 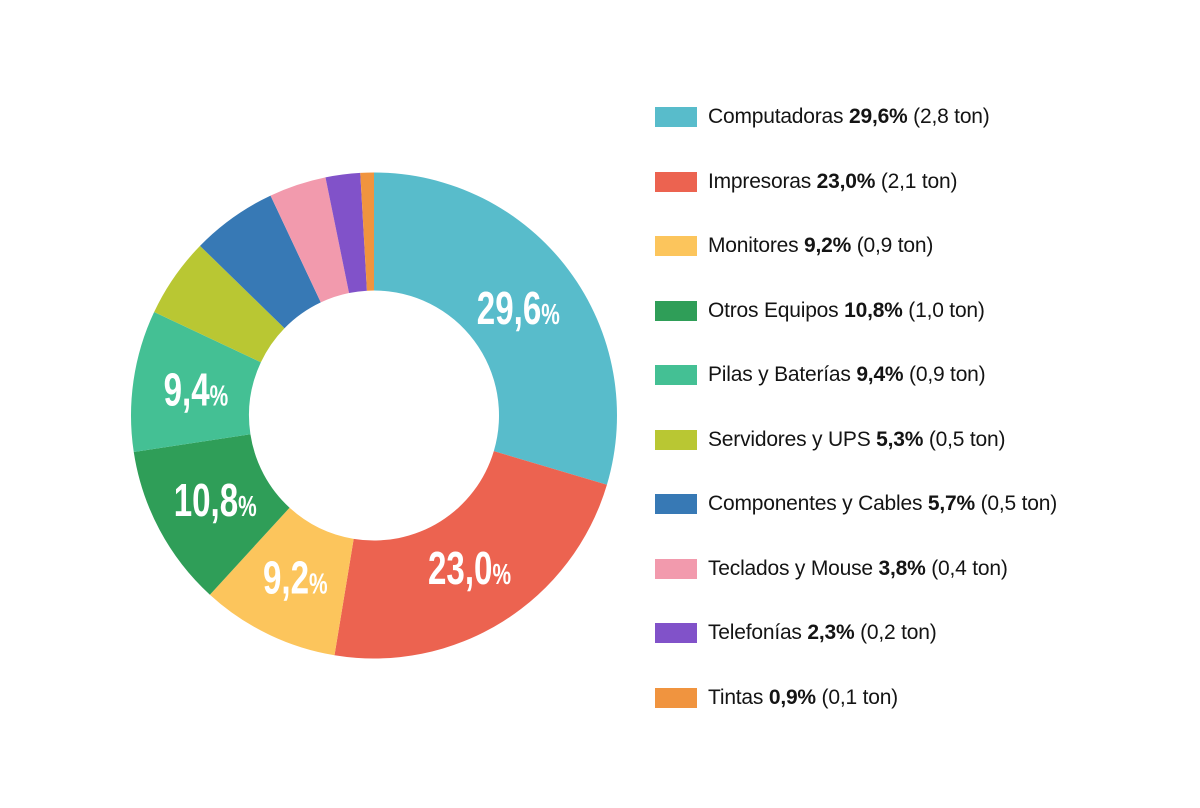 What do you see at coordinates (822, 633) in the screenshot?
I see `legend-label: Telefonías 2,3% (0,2 ton)` at bounding box center [822, 633].